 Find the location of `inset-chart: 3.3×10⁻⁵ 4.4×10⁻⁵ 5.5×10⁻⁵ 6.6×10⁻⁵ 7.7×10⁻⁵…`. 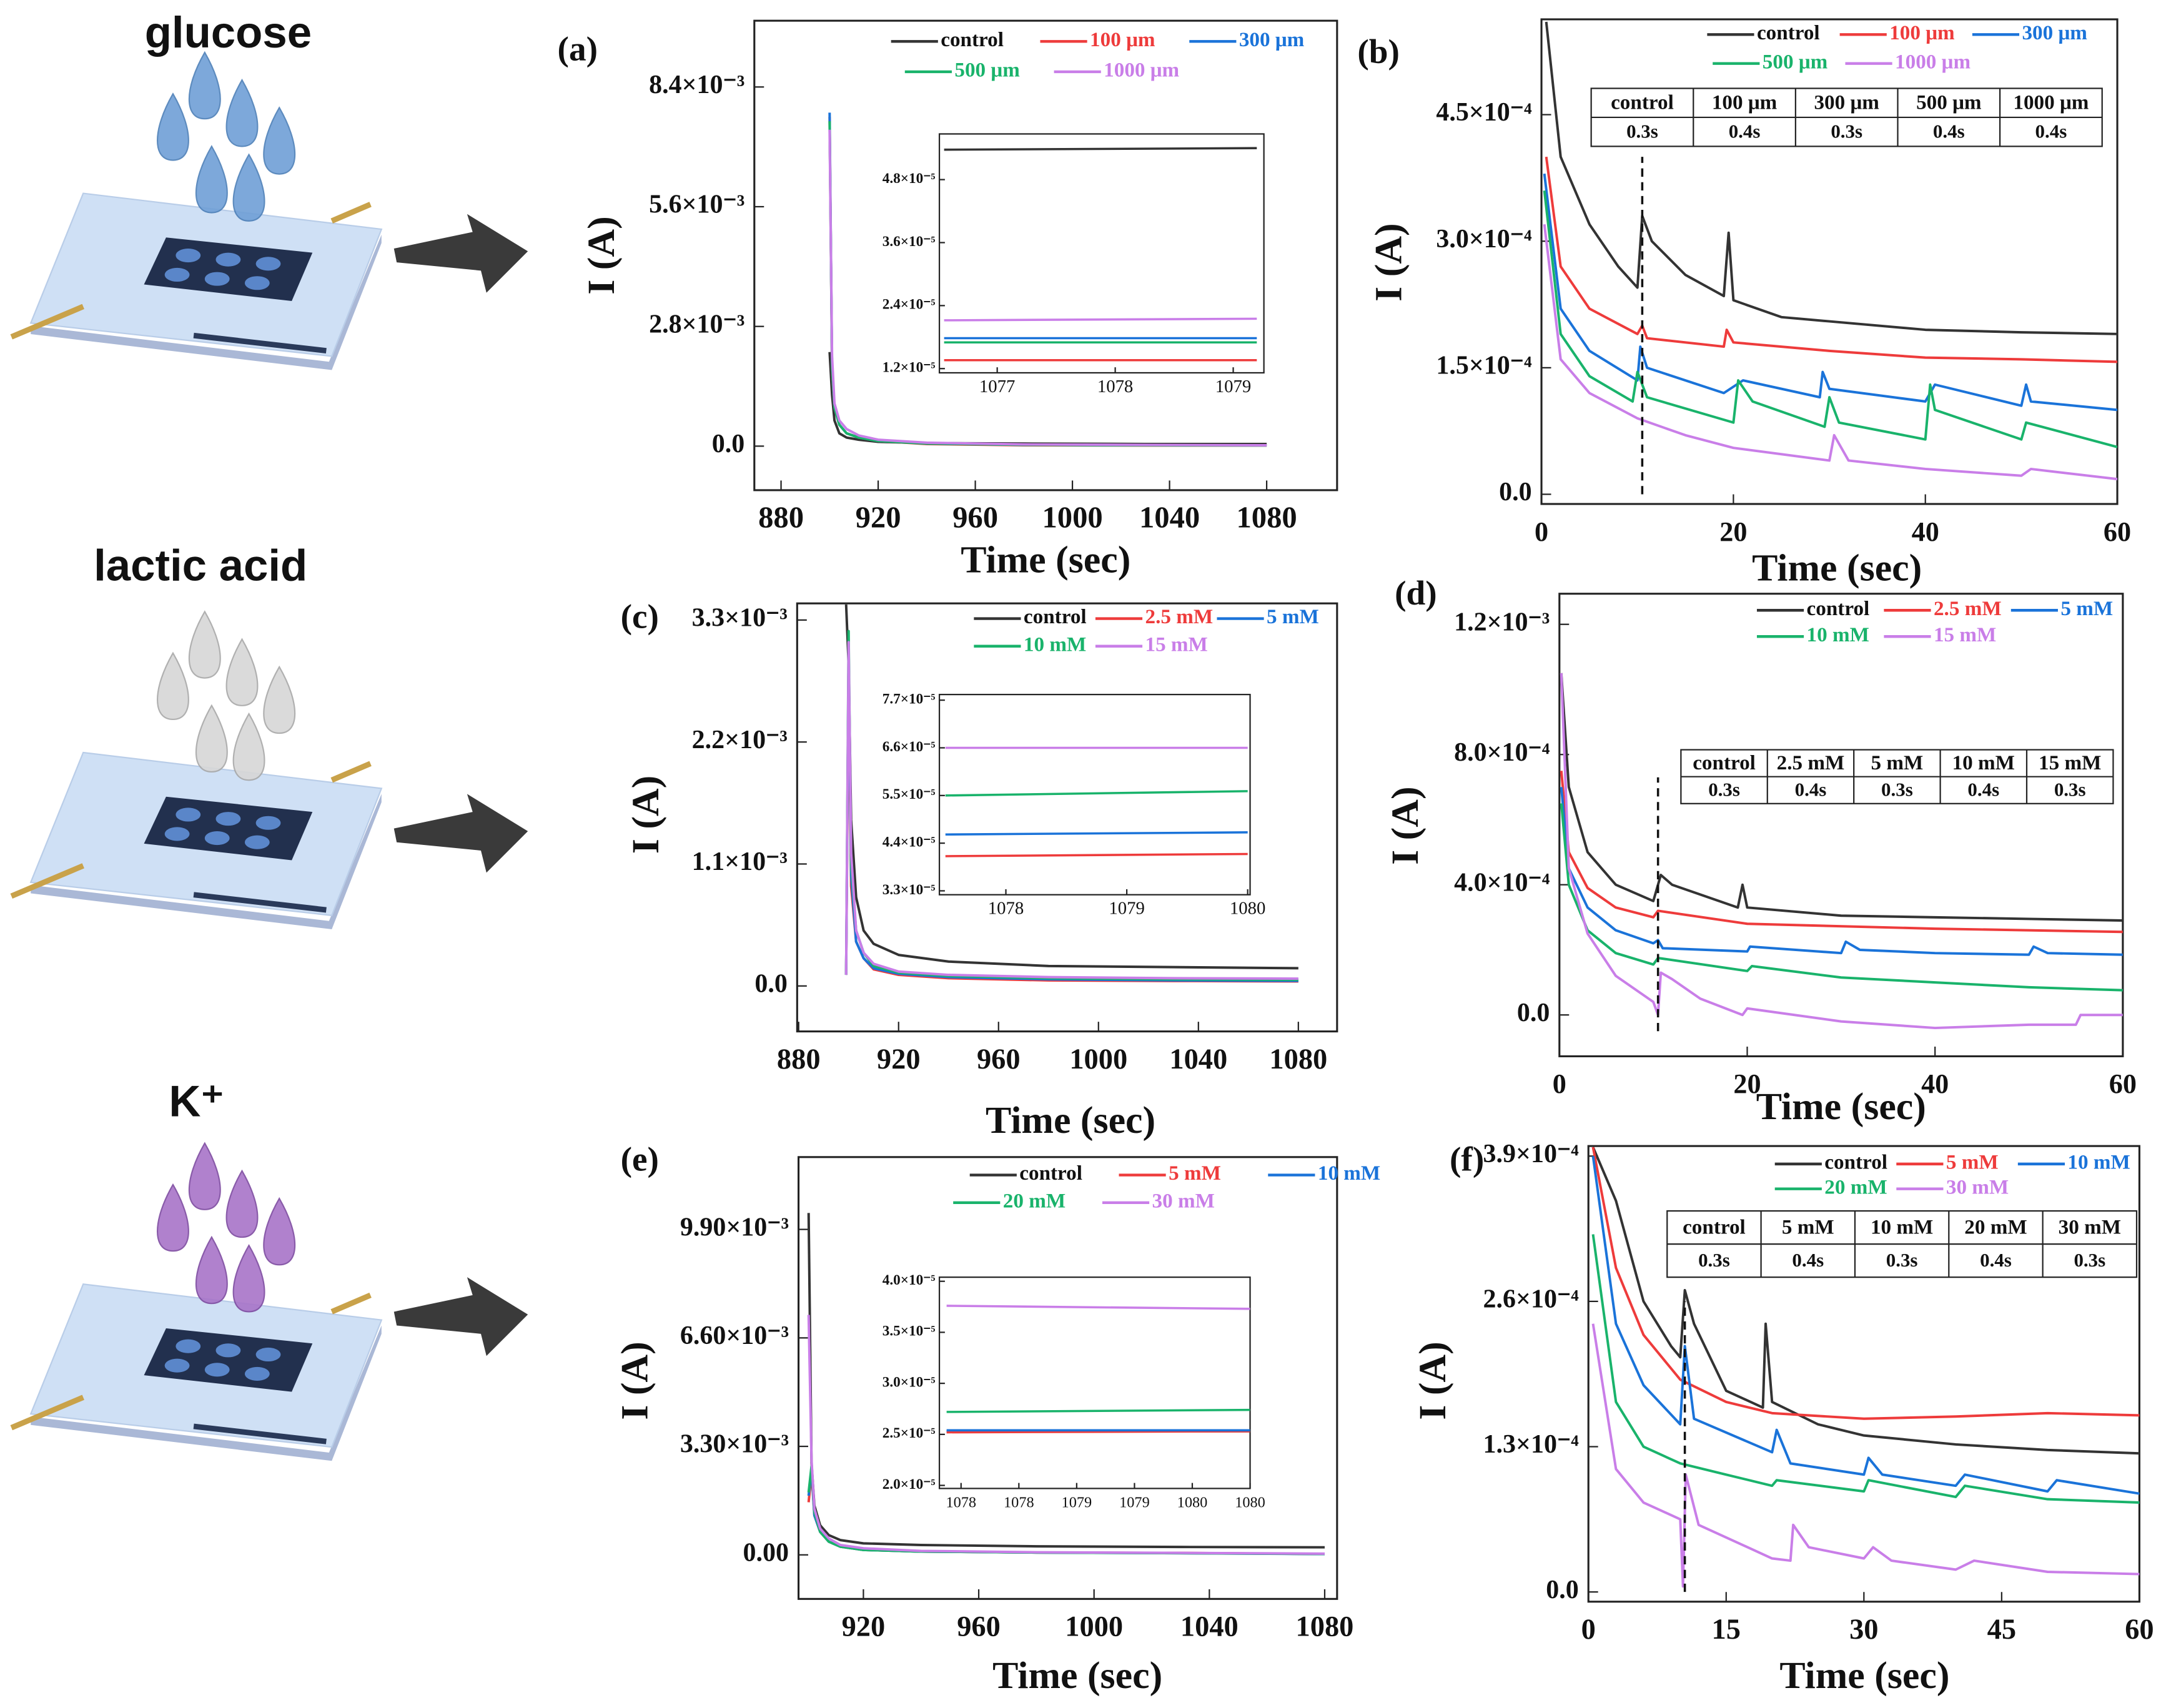

inset-chart: 3.3×10⁻⁵ 4.4×10⁻⁵ 5.5×10⁻⁵ 6.6×10⁻⁵ 7.7×10⁻⁵… is located at coordinates (1074, 805).